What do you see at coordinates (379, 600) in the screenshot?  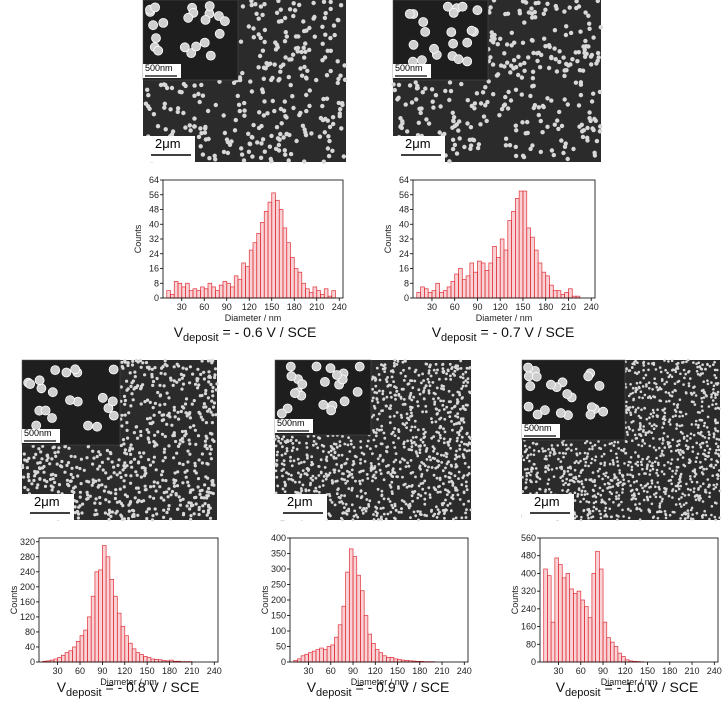 I see `plot-frame` at bounding box center [379, 600].